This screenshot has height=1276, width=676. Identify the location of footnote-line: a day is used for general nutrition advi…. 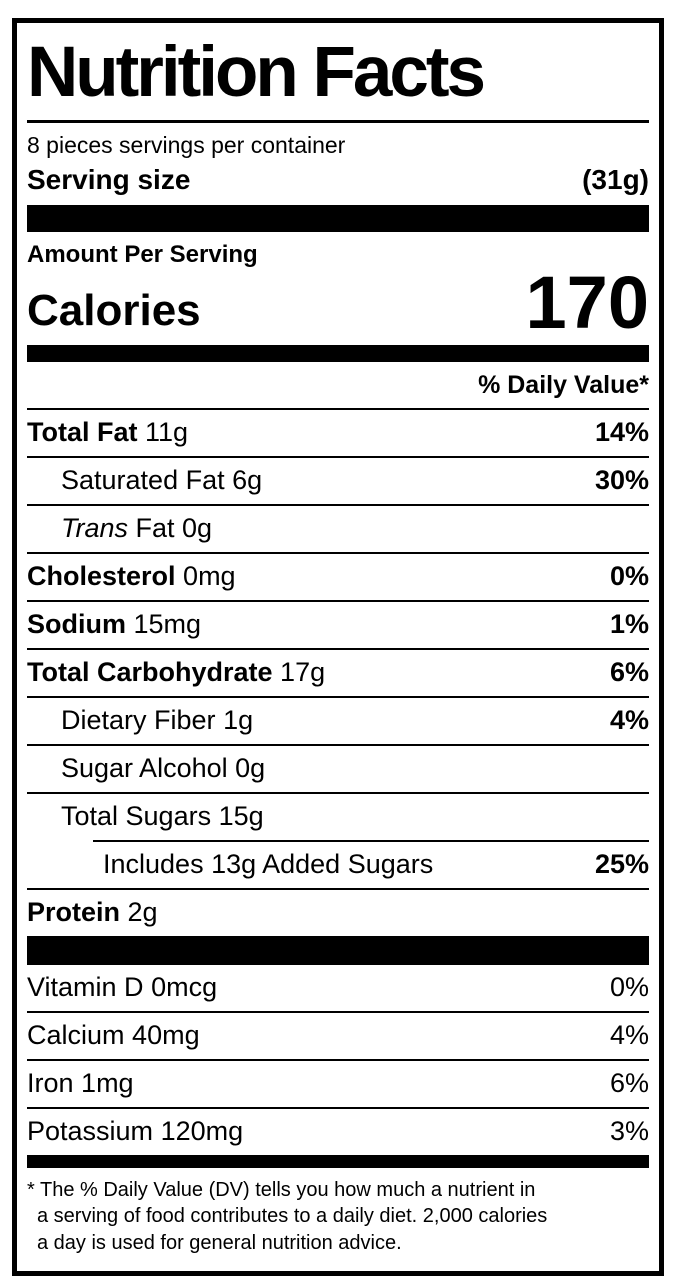
(219, 1242).